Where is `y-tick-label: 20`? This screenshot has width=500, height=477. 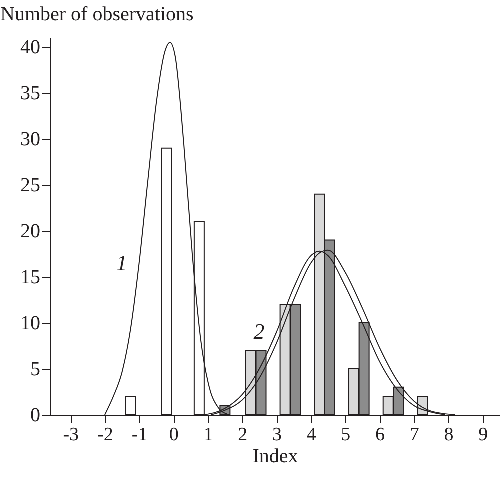
y-tick-label: 20 is located at coordinates (30, 231).